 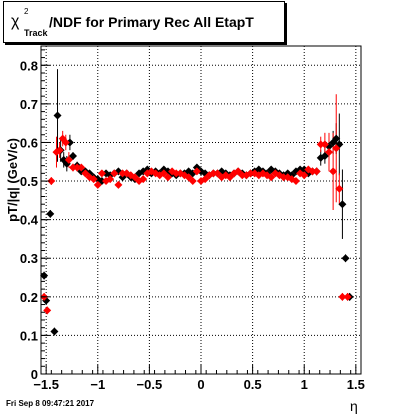 I want to click on title-chi-symbol: χ, so click(x=15, y=21).